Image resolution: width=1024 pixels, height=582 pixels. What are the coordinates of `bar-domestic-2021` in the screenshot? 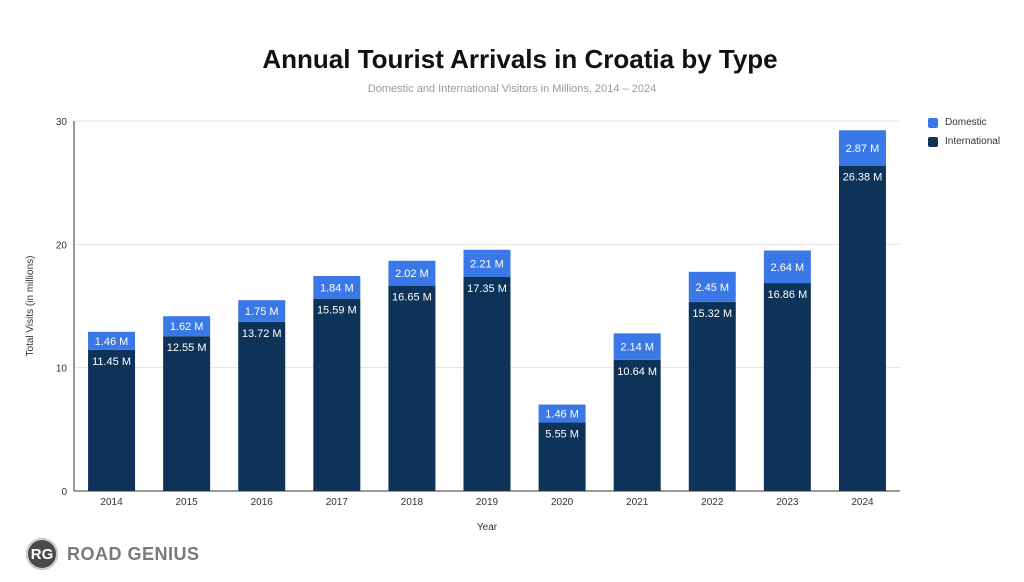 It's located at (637, 346).